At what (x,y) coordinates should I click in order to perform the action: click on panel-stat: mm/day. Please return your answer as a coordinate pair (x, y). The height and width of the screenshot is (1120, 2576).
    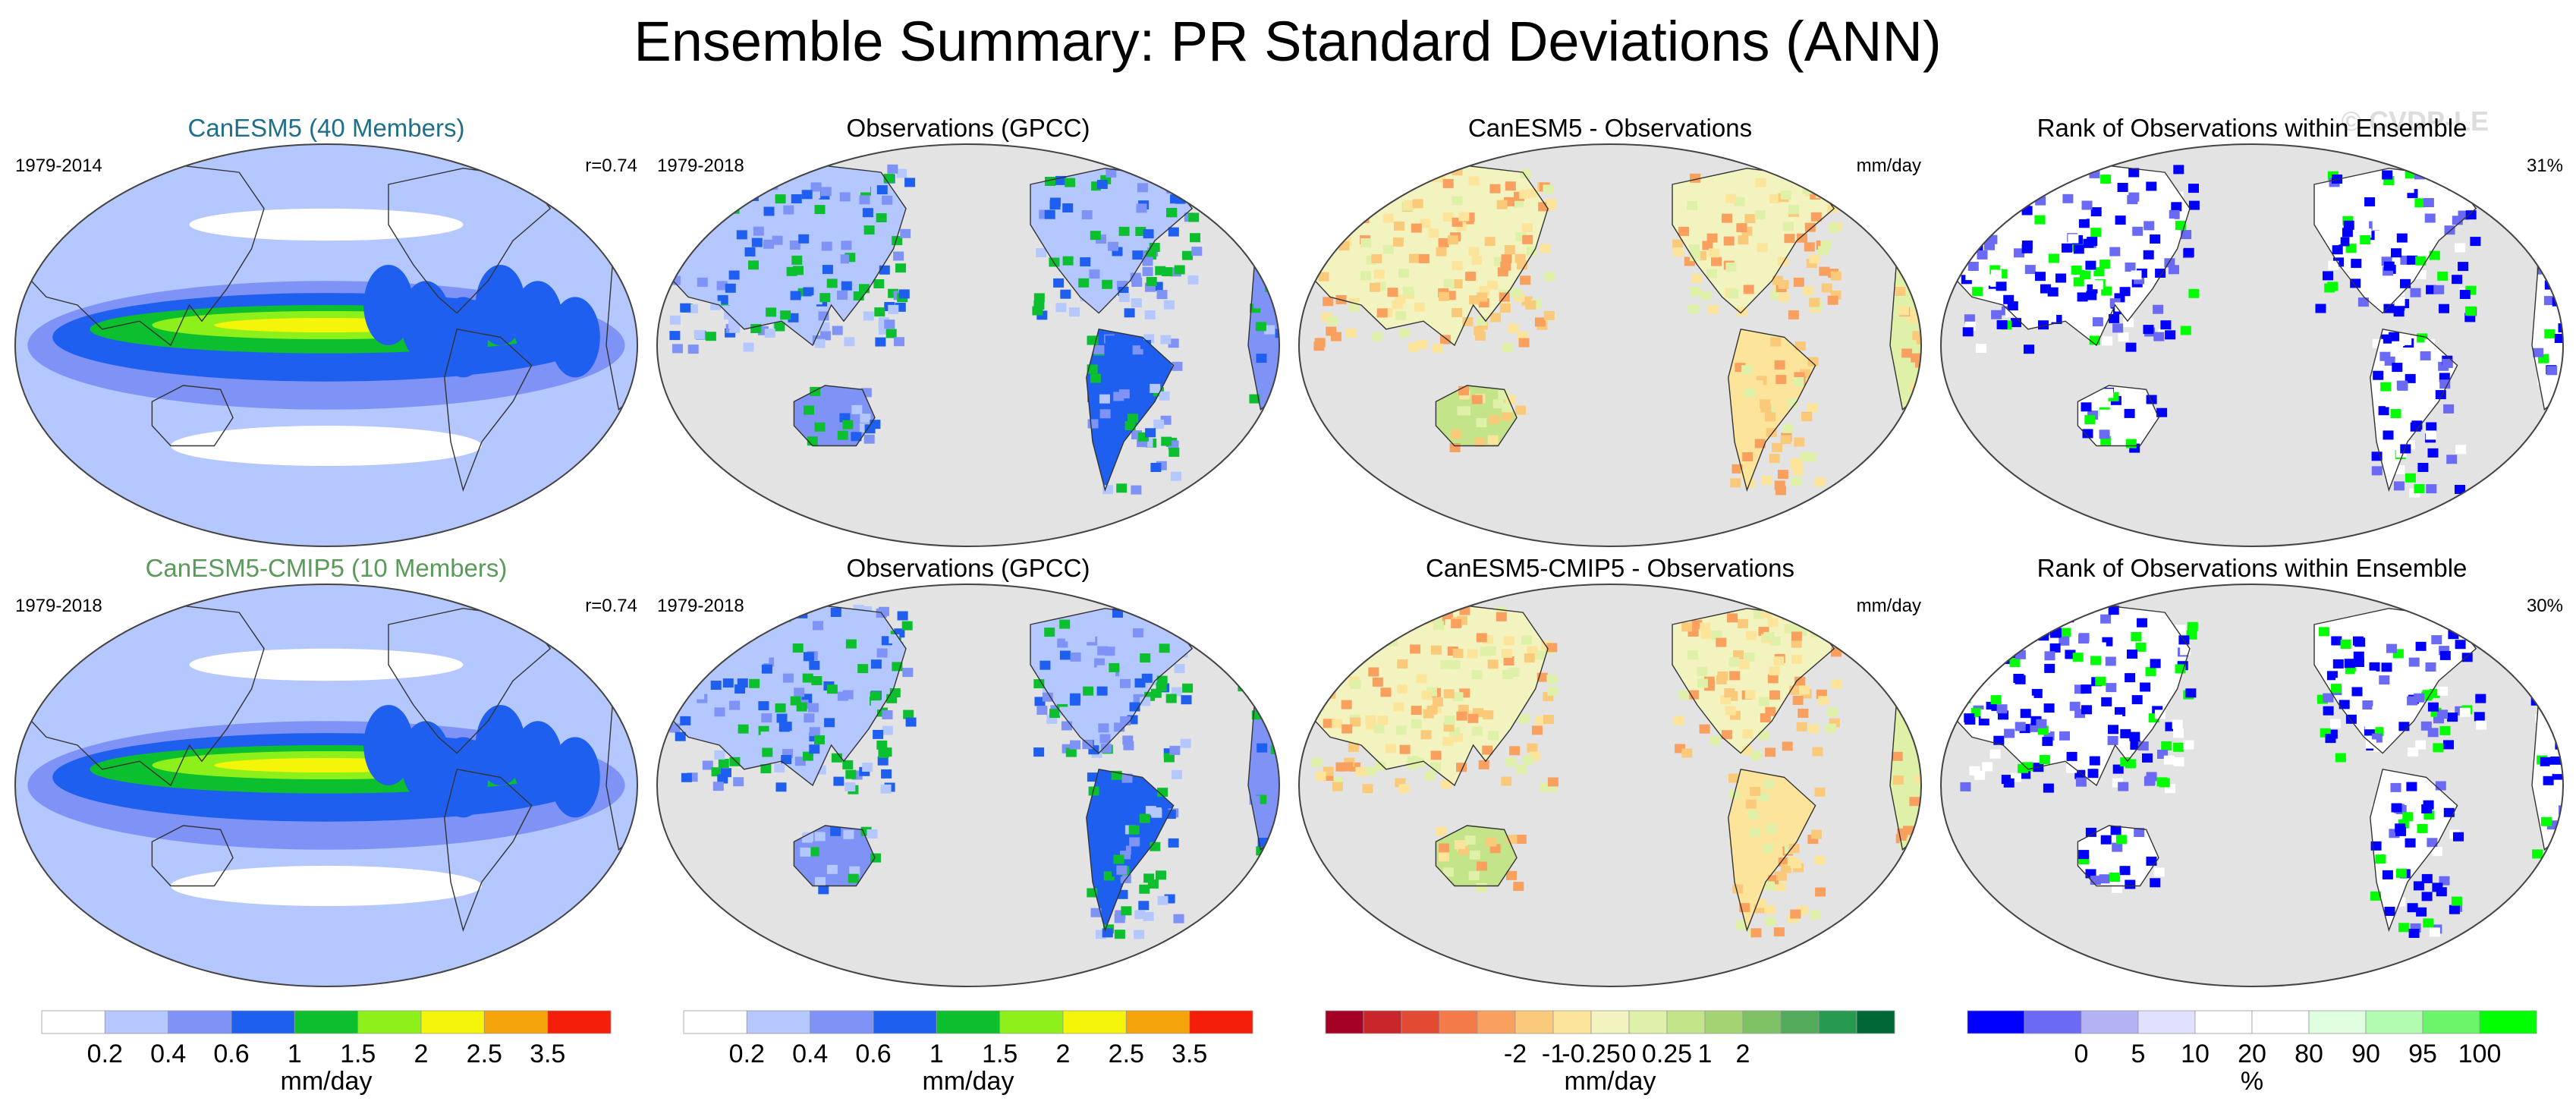
    Looking at the image, I should click on (1889, 606).